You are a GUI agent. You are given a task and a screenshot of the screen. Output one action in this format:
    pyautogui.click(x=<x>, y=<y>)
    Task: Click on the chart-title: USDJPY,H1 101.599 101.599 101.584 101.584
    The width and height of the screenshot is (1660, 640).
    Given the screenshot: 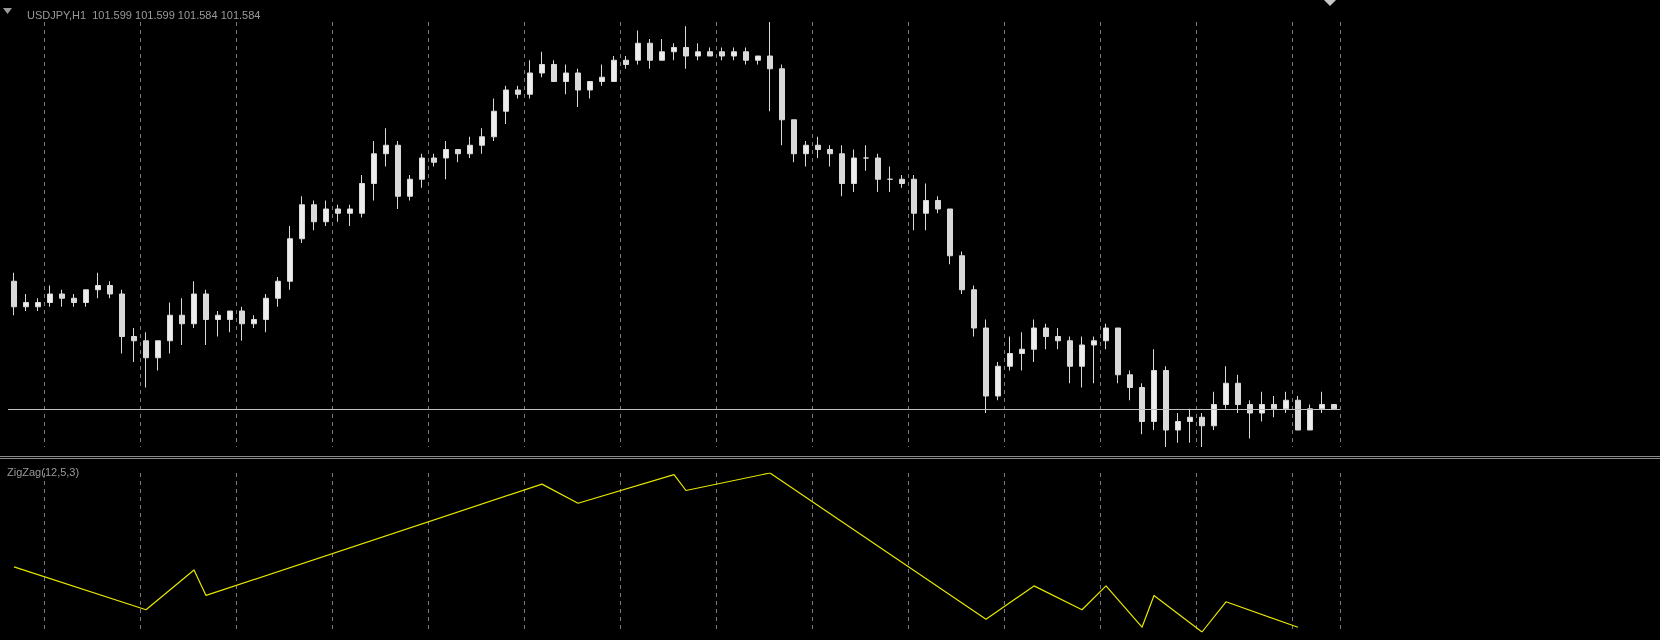 What is the action you would take?
    pyautogui.click(x=144, y=14)
    